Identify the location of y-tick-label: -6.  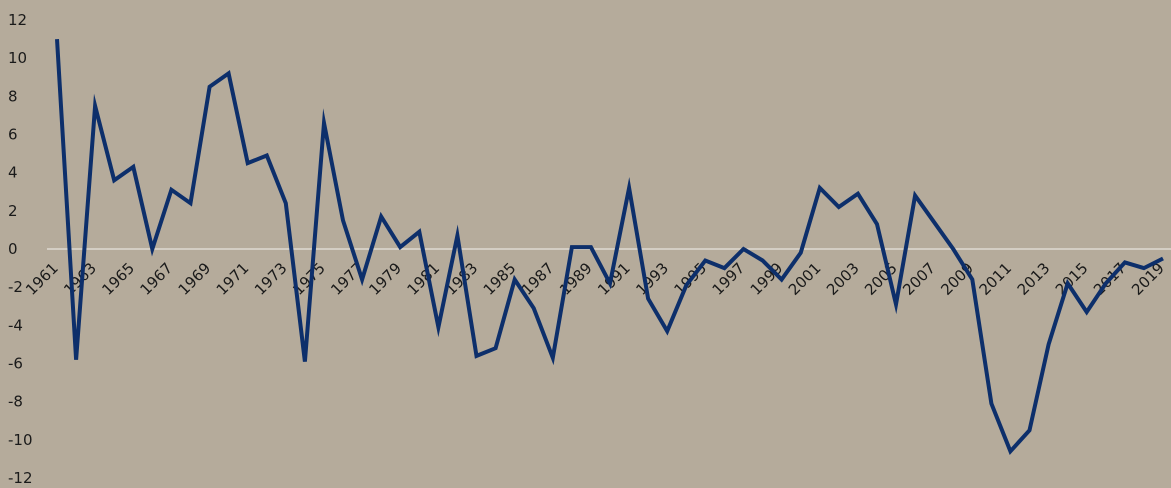
(15, 364).